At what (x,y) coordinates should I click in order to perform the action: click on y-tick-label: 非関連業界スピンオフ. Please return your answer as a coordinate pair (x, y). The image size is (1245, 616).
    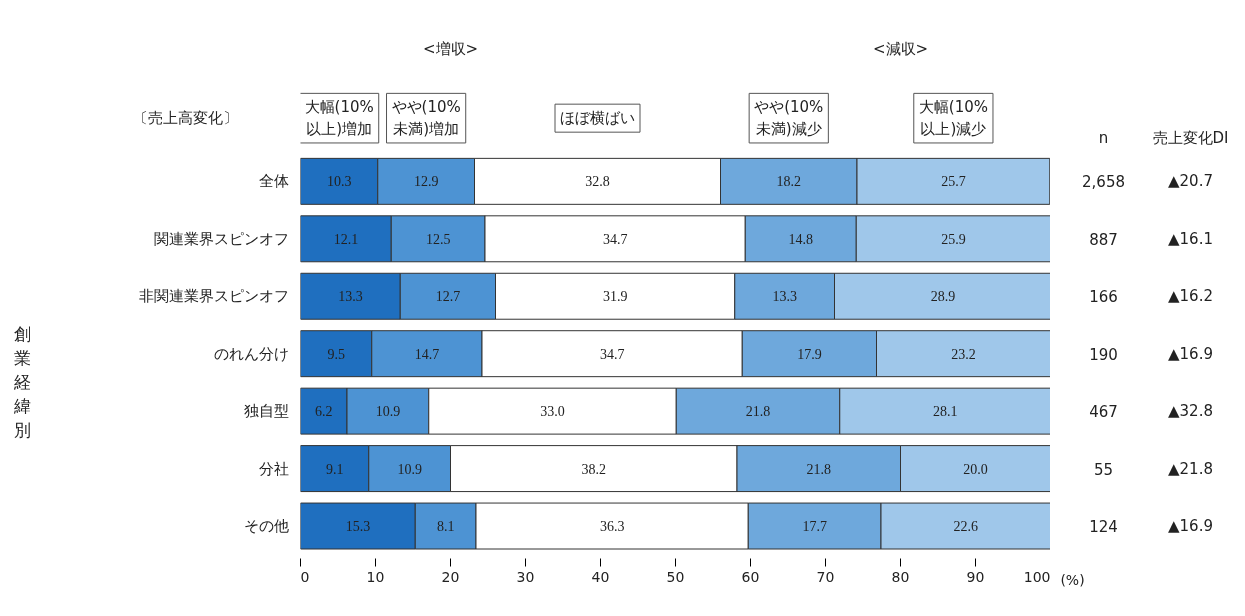
    Looking at the image, I should click on (213, 296).